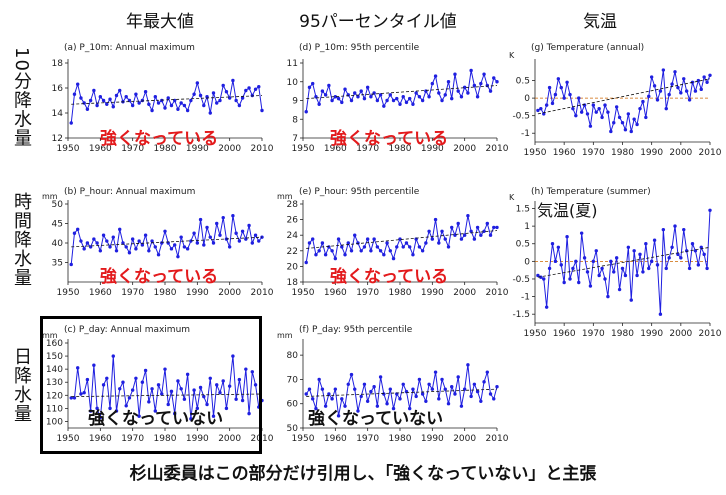 This screenshot has height=495, width=726. I want to click on trend-line-h, so click(624, 262).